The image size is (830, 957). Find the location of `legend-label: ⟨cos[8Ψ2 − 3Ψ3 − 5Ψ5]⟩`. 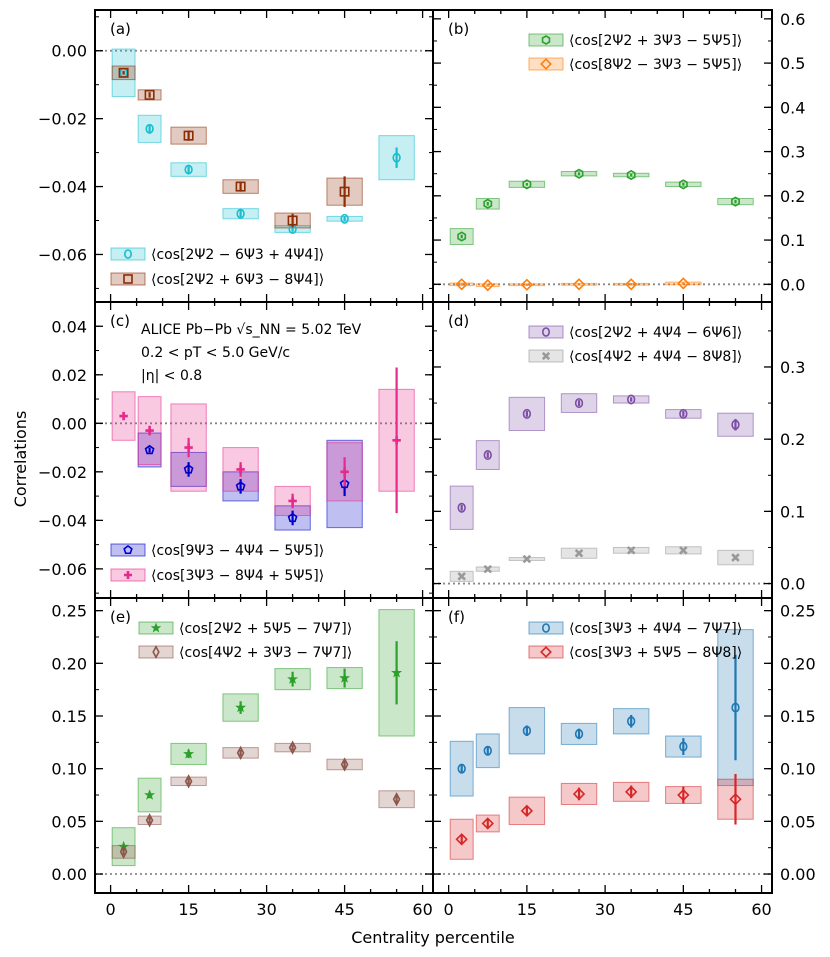

legend-label: ⟨cos[8Ψ2 − 3Ψ3 − 5Ψ5]⟩ is located at coordinates (655, 65).